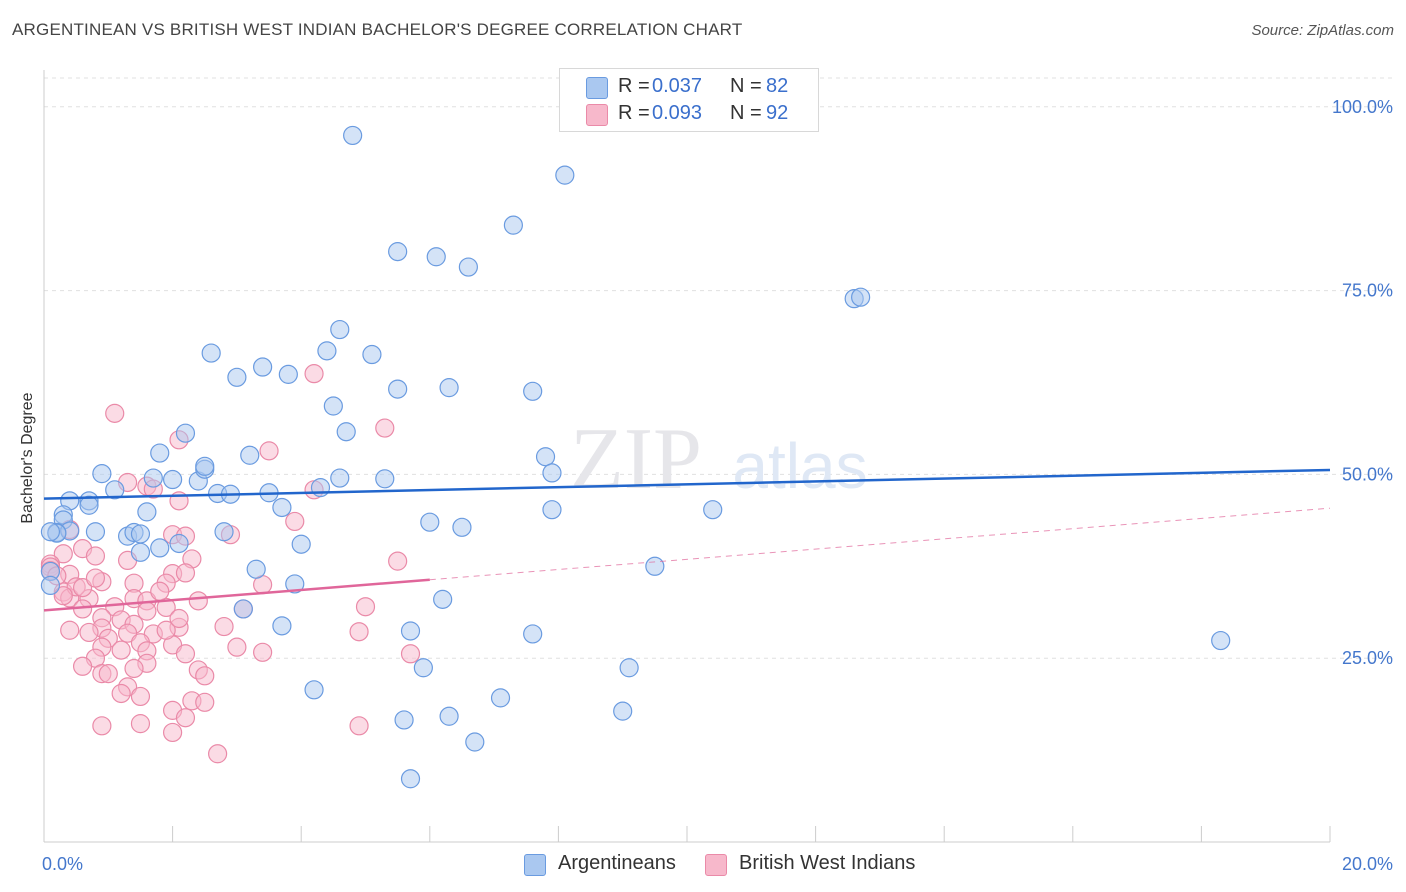  Describe the element at coordinates (1367, 474) in the screenshot. I see `y-tick-label: 50.0%` at that location.